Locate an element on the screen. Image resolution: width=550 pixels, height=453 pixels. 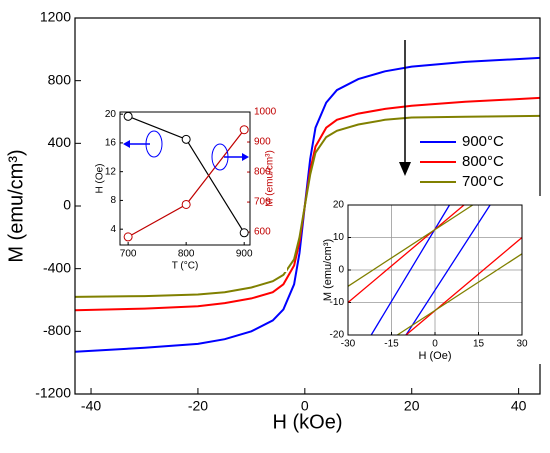
x-tick-label: -15 is located at coordinates (391, 344).